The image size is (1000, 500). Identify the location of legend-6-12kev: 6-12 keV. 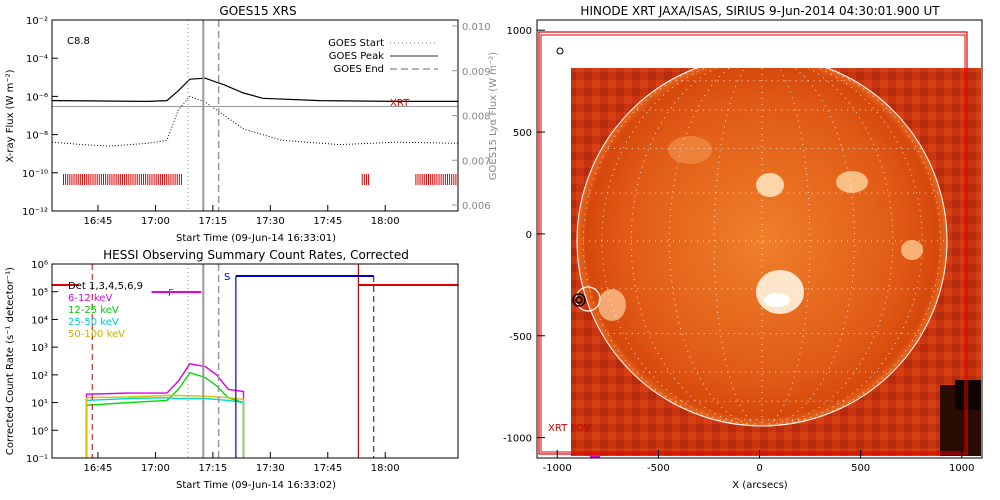
(90, 298).